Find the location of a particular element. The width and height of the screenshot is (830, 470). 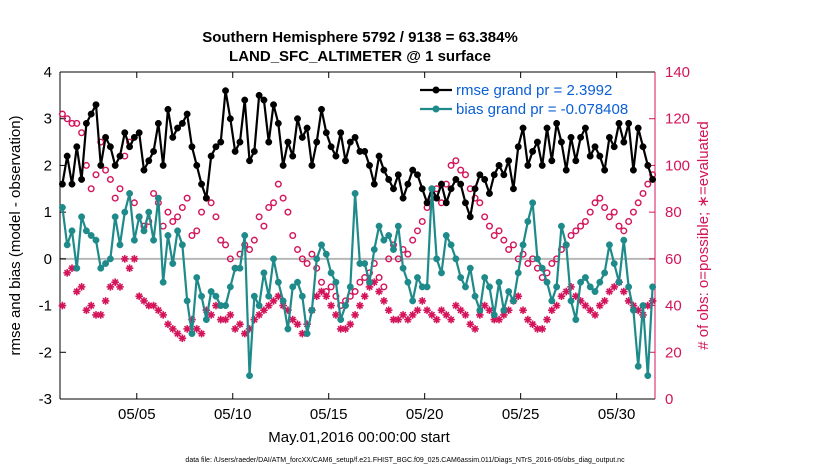

x-tick-label: 05/15 is located at coordinates (329, 414).